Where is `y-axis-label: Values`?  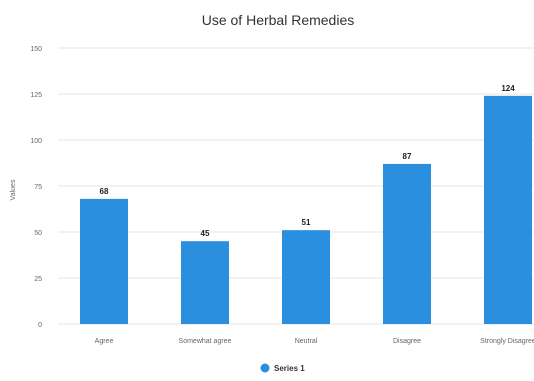
y-axis-label: Values is located at coordinates (13, 189).